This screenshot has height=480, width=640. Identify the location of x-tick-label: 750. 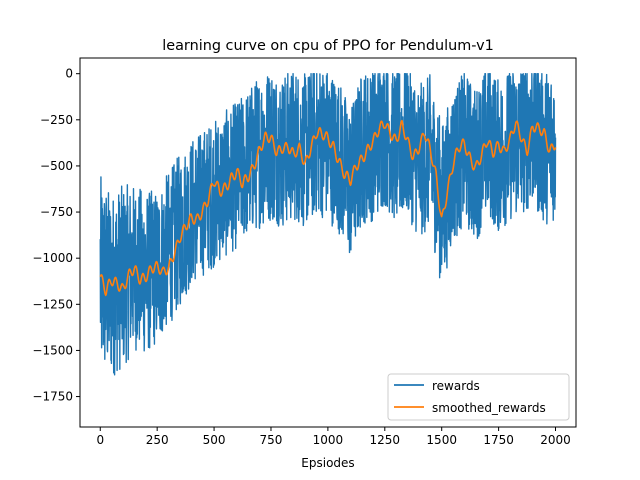
(271, 440).